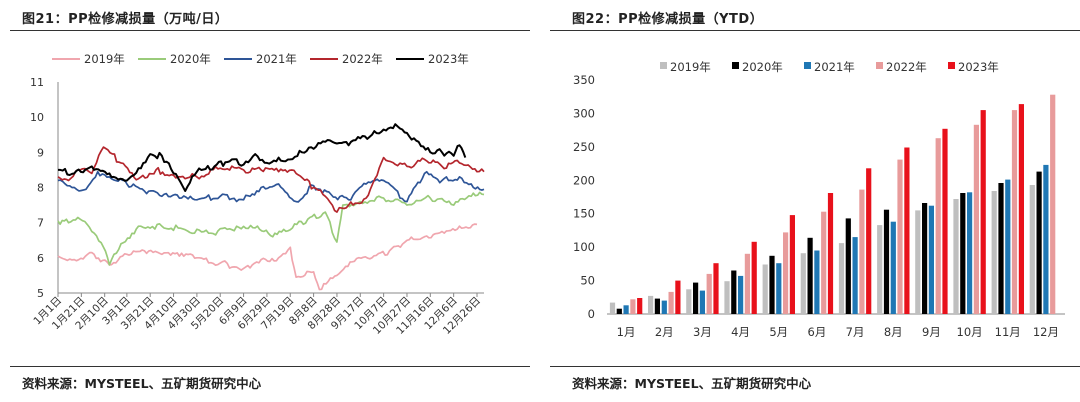  I want to click on bar-2020年-10月, so click(963, 253).